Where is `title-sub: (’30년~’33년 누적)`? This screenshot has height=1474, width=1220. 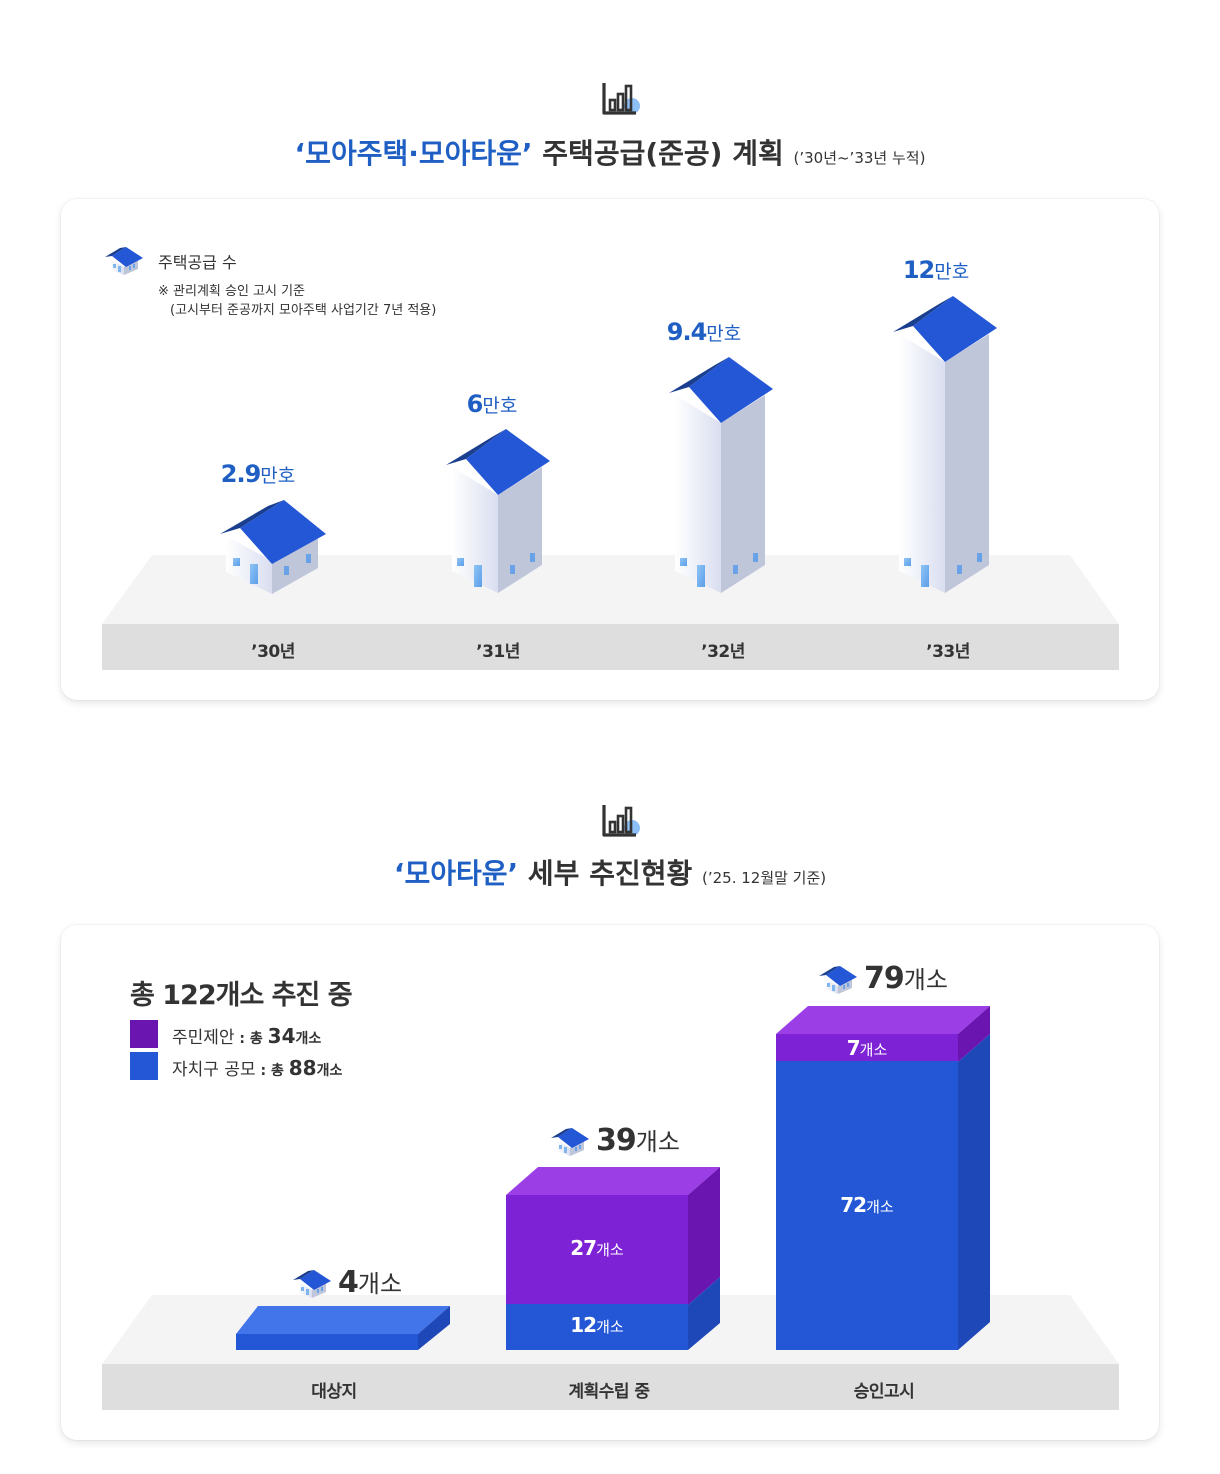 title-sub: (’30년~’33년 누적) is located at coordinates (859, 158).